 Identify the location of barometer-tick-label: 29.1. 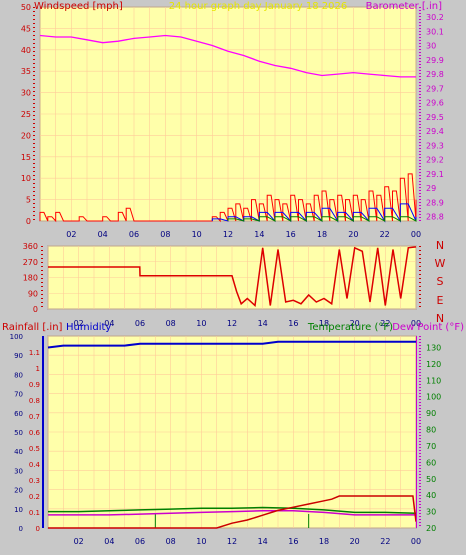
(435, 174).